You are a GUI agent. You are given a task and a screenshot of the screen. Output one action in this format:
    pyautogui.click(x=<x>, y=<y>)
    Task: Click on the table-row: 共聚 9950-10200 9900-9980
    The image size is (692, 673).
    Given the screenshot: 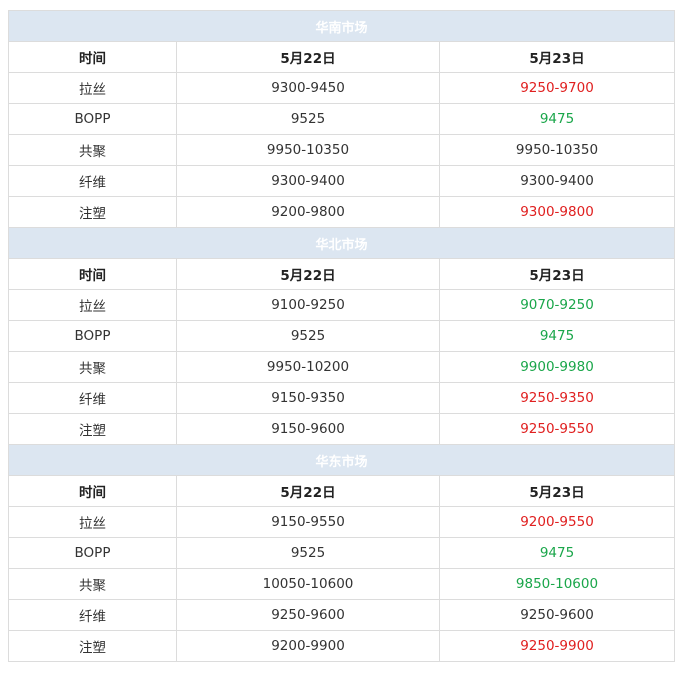 What is the action you would take?
    pyautogui.click(x=341, y=367)
    